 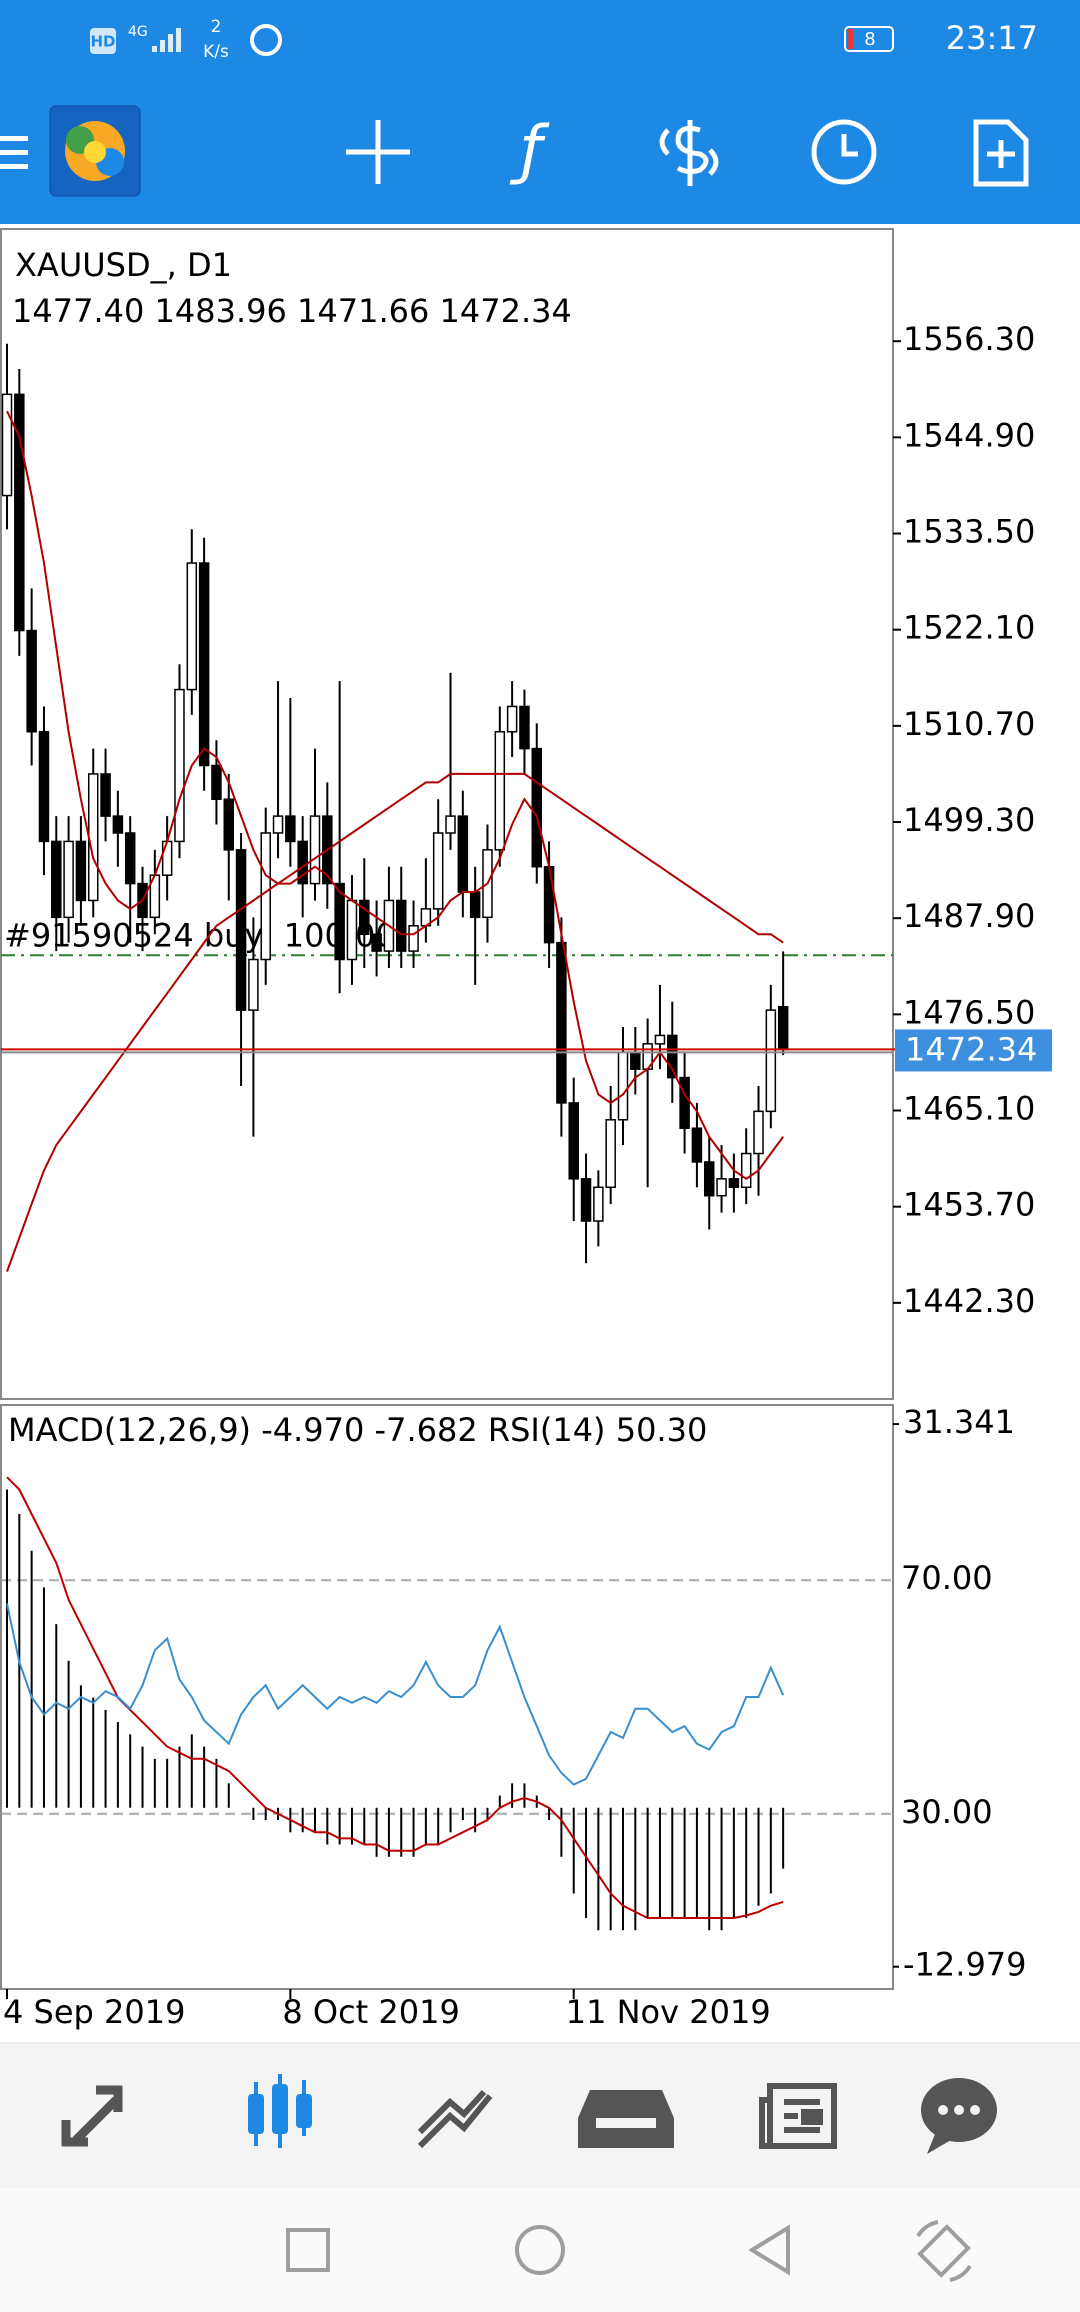 I want to click on period-button, so click(x=844, y=152).